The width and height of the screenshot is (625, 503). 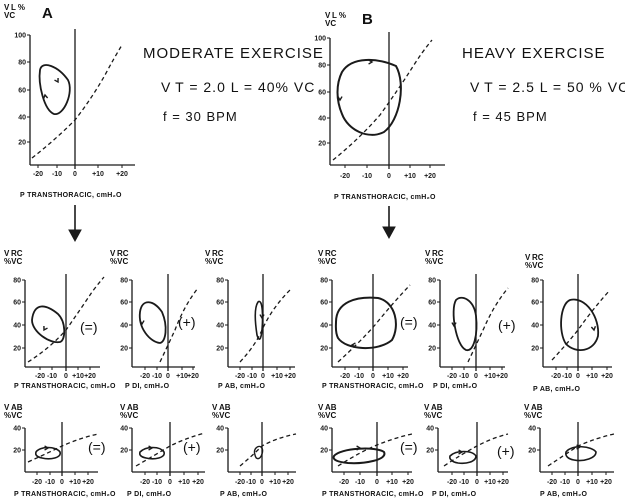 I want to click on panel-a-xlabel: P TRANSTHORACIC, cmH₂O, so click(x=71, y=195).